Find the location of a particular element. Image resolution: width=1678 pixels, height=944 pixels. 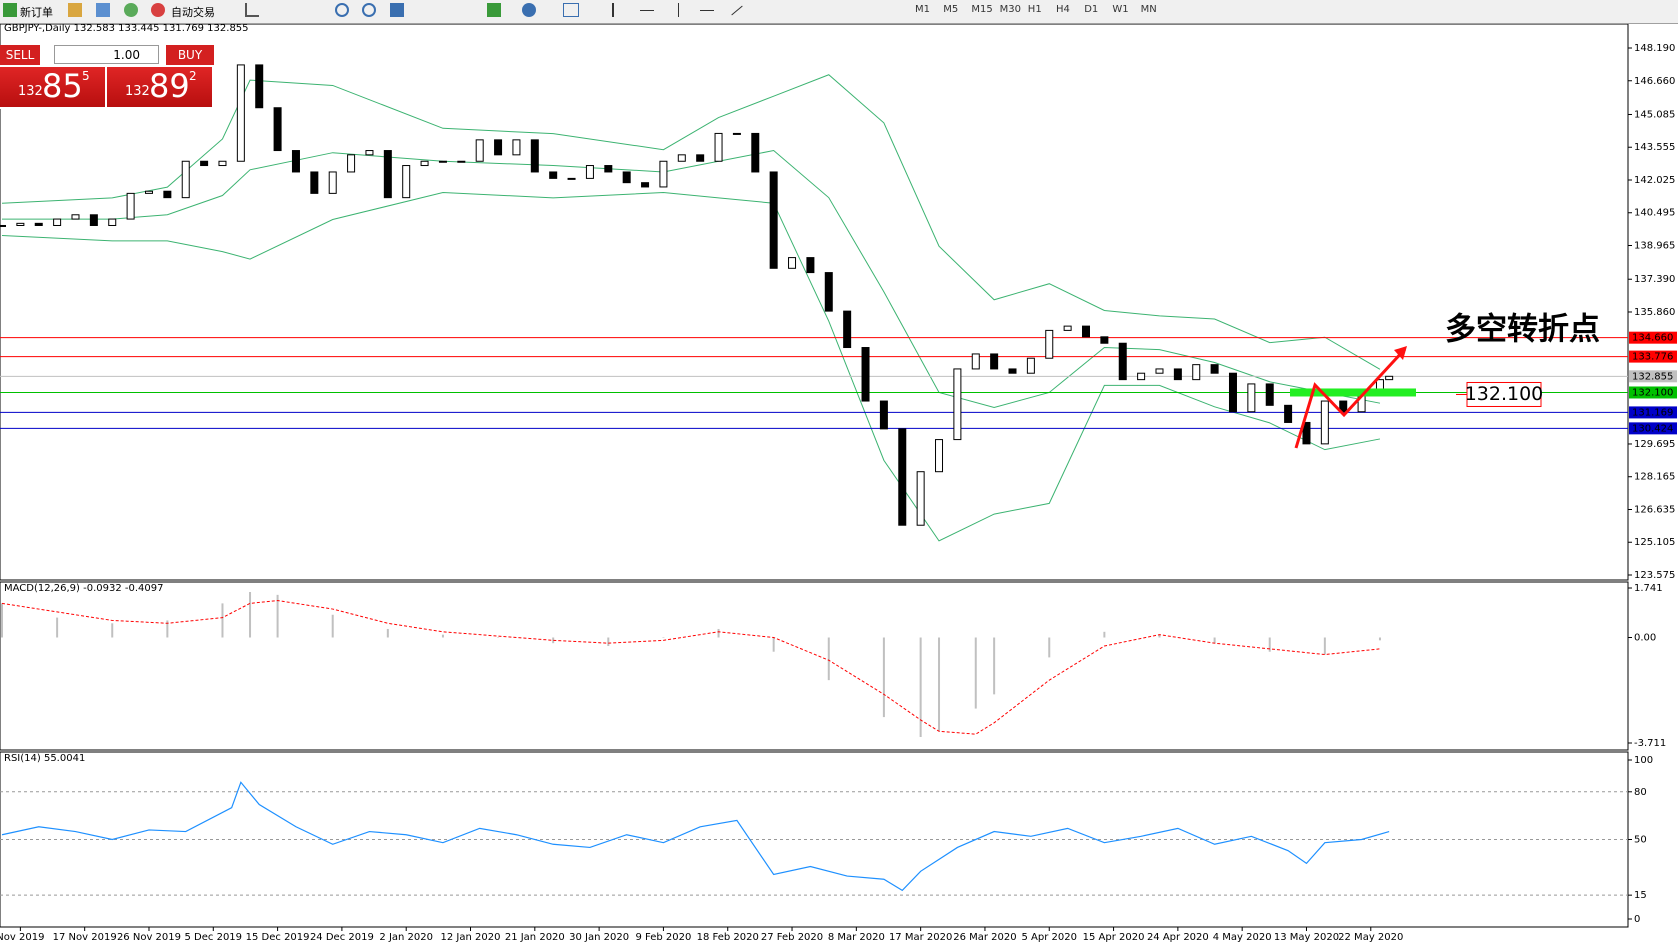

y-tick-label: 123.575 is located at coordinates (1654, 575).